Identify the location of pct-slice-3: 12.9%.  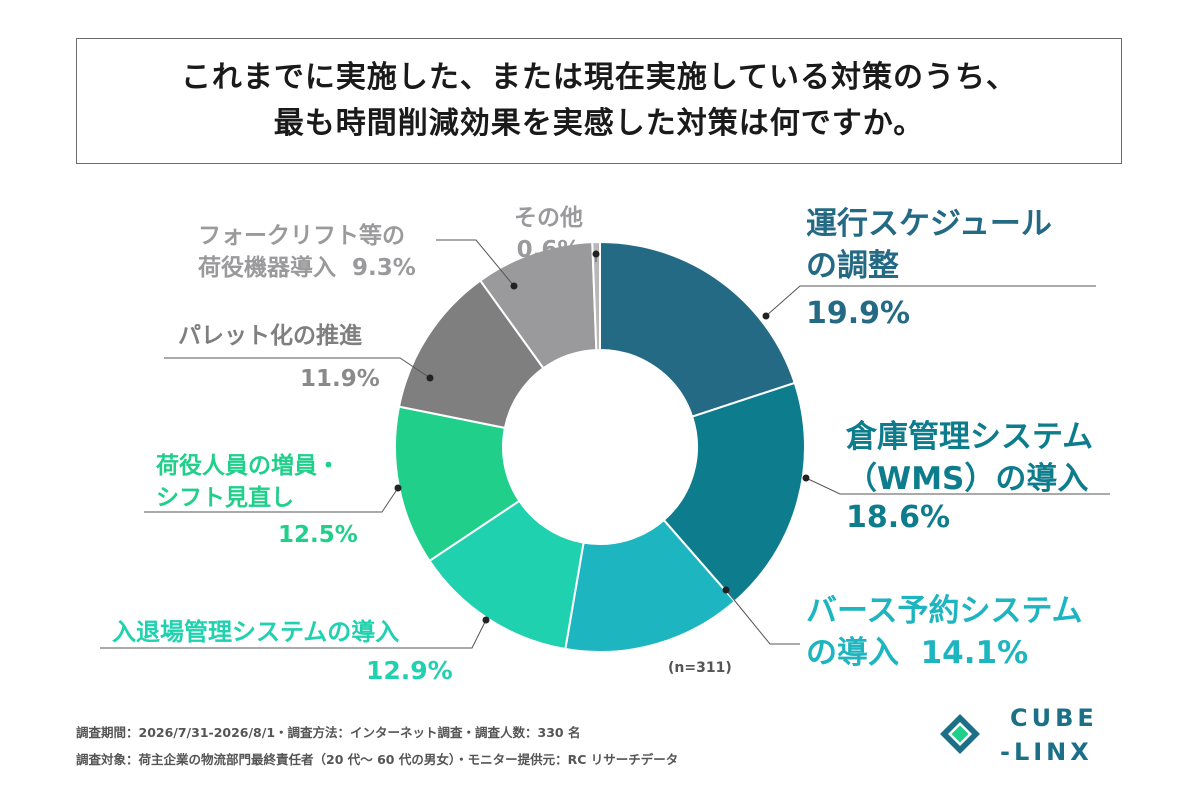
(409, 670).